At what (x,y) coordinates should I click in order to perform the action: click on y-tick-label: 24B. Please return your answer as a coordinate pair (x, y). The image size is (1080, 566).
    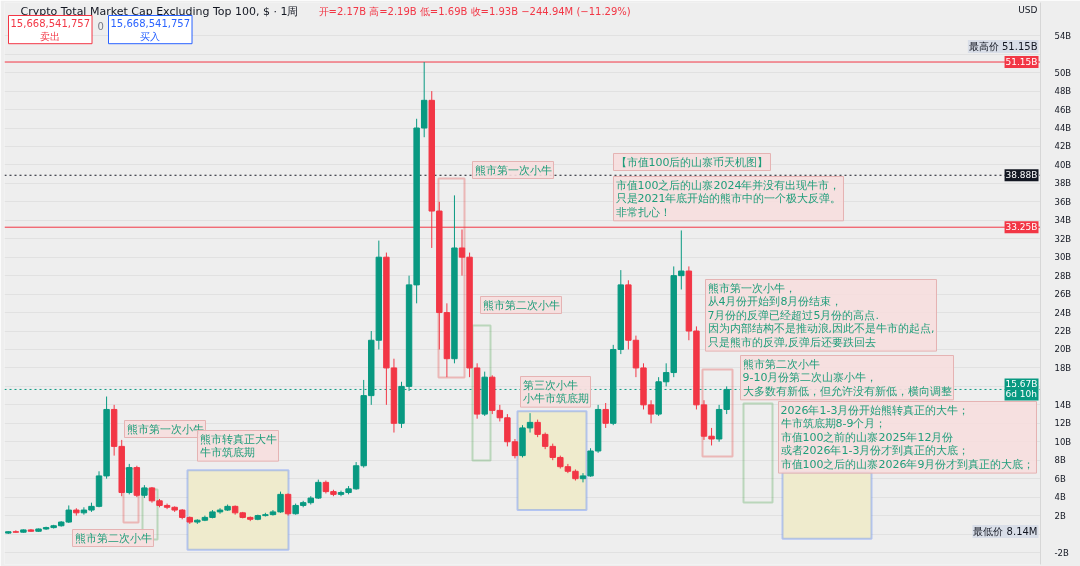
    Looking at the image, I should click on (1063, 312).